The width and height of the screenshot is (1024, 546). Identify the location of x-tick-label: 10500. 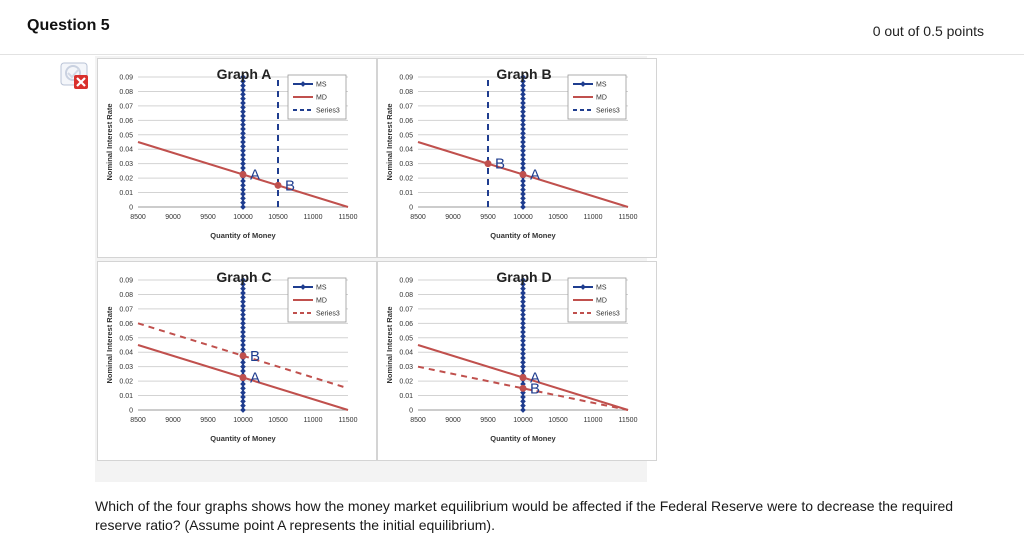
(278, 420).